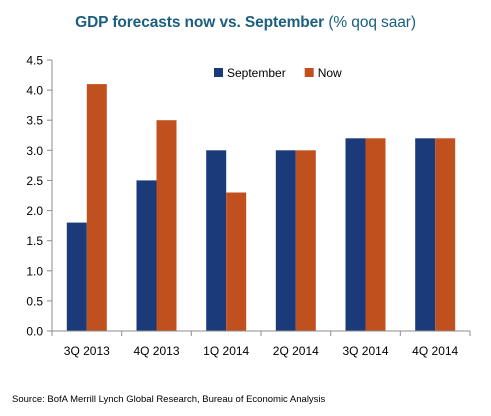  I want to click on bar-september-2q-2014, so click(285, 240).